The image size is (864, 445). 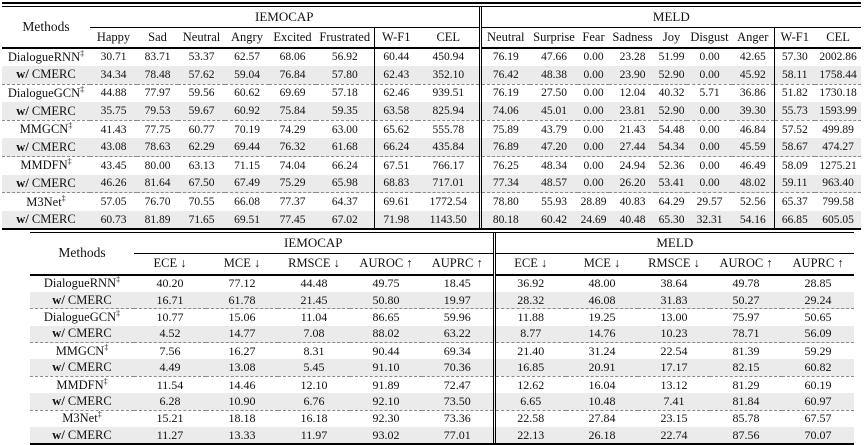 What do you see at coordinates (554, 183) in the screenshot?
I see `value-cell: 48.57` at bounding box center [554, 183].